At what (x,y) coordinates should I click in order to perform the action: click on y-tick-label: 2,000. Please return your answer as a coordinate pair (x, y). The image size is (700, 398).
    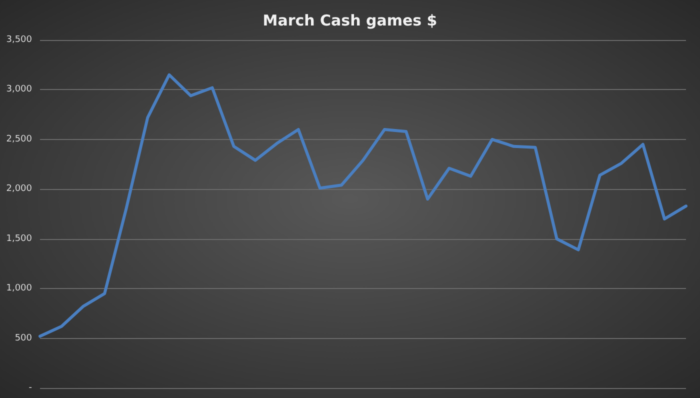
    Looking at the image, I should click on (19, 189).